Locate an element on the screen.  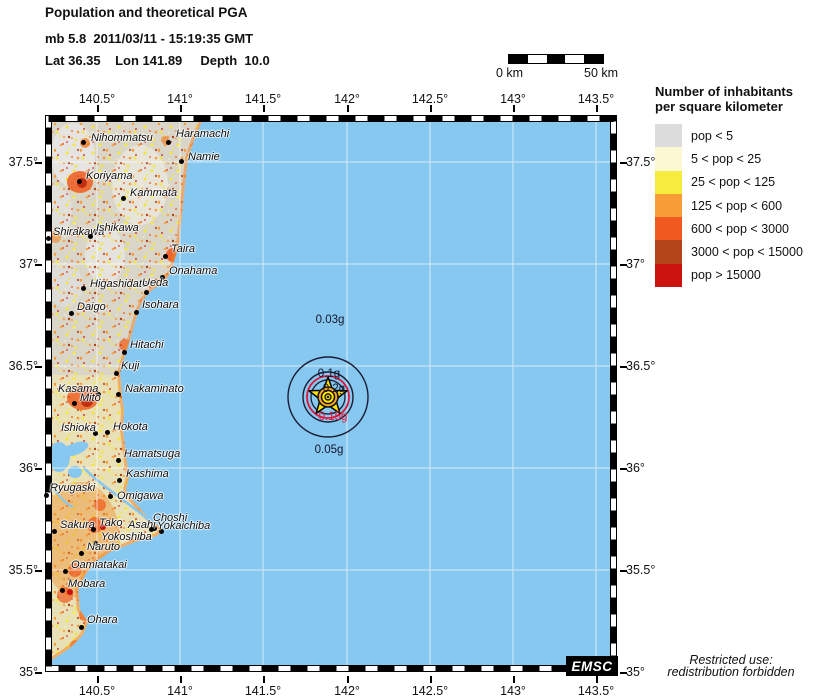
epicenter-star-icon is located at coordinates (328, 395).